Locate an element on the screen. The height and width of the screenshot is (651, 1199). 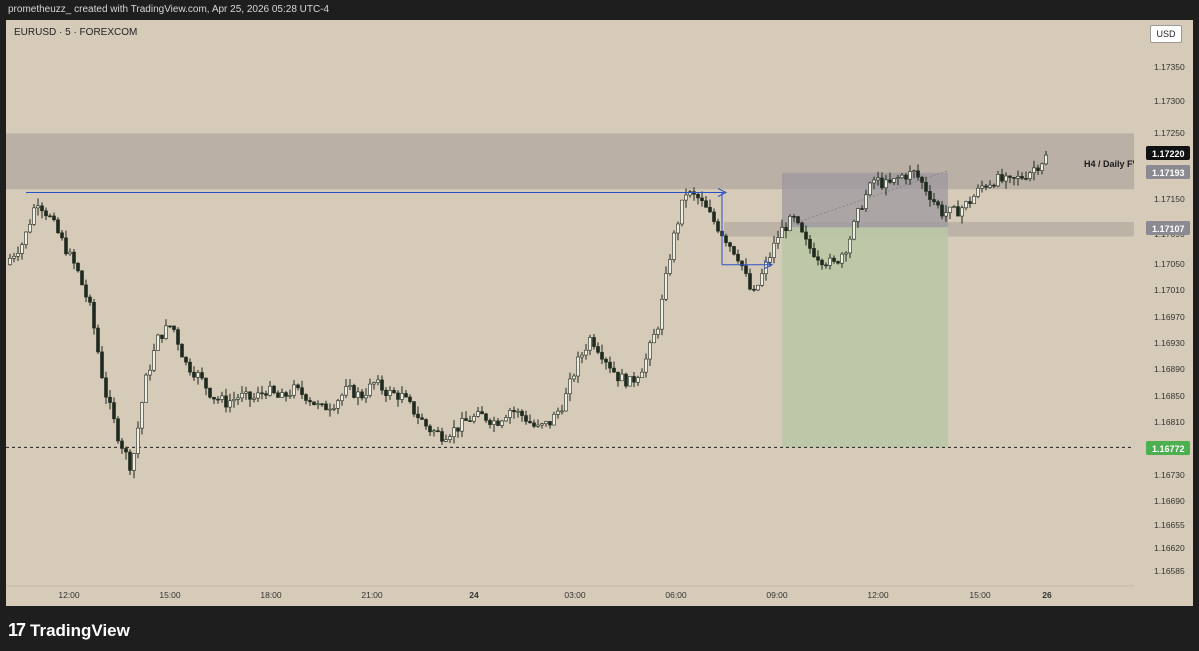
x-tick-label: 21:00 is located at coordinates (372, 595).